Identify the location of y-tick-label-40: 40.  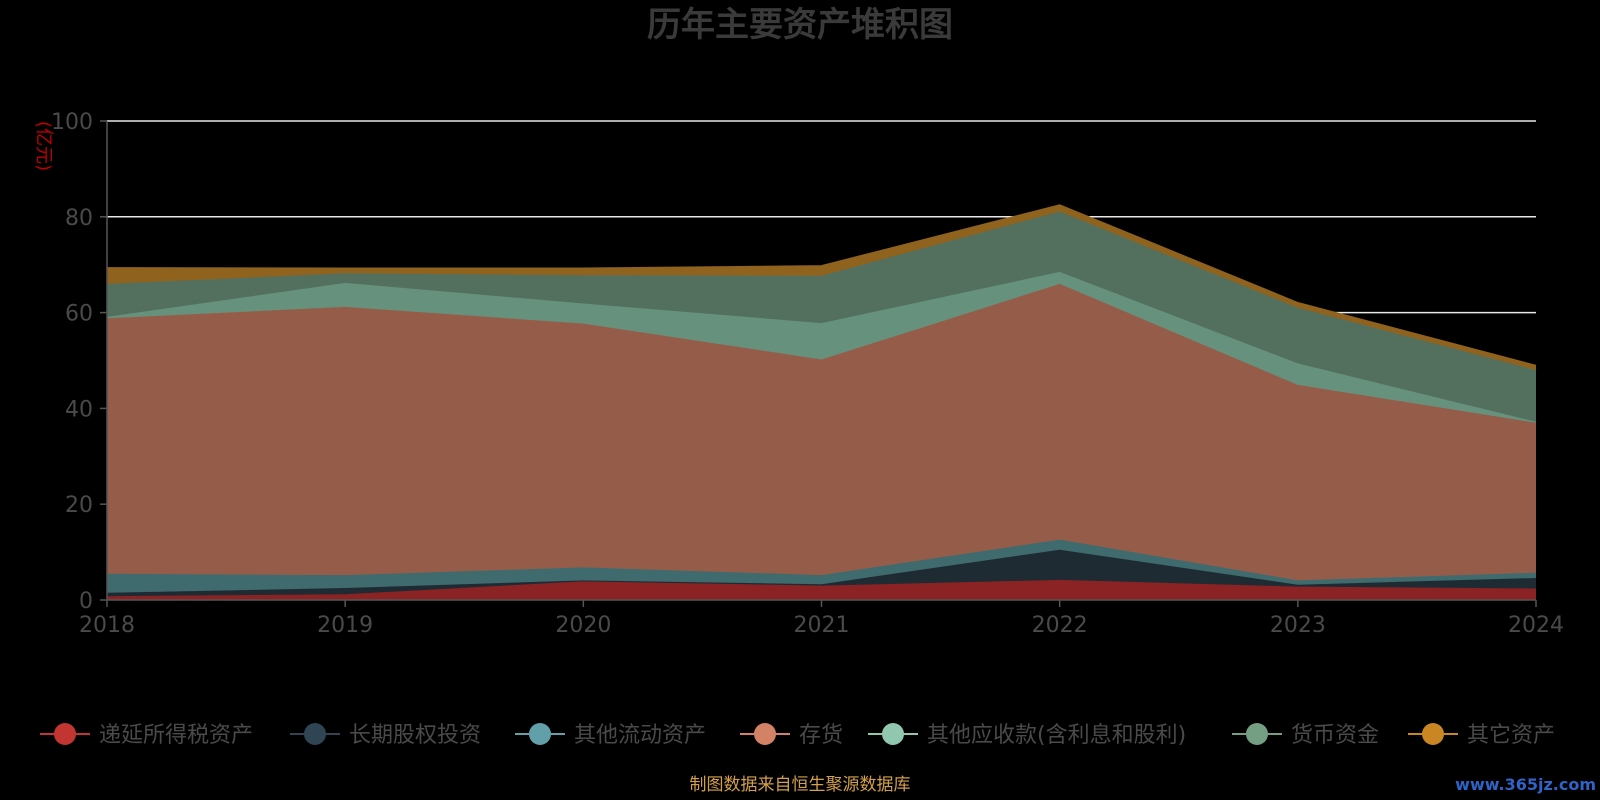
(79, 409).